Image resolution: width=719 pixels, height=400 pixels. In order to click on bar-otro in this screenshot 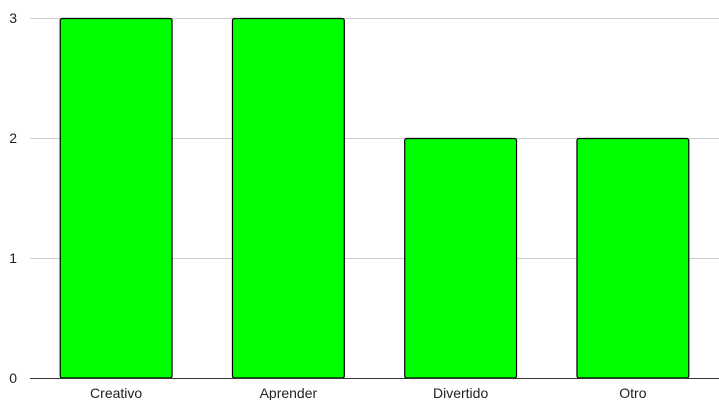, I will do `click(633, 258)`.